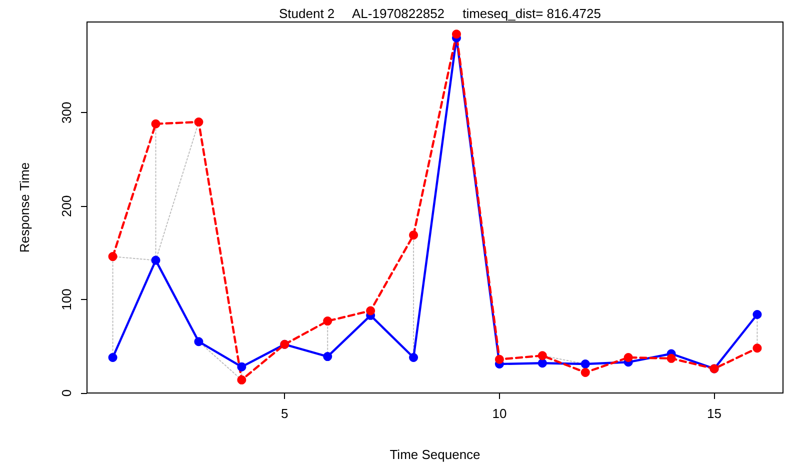  What do you see at coordinates (24, 207) in the screenshot?
I see `y-axis-title: Response Time` at bounding box center [24, 207].